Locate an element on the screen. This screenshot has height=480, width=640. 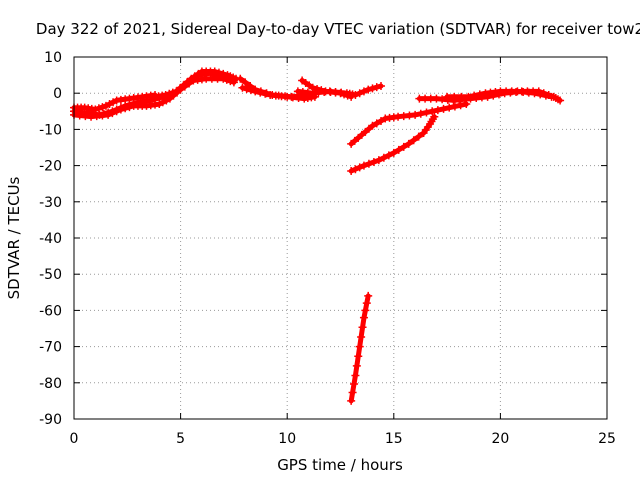
x-tick-label: 15 is located at coordinates (394, 439).